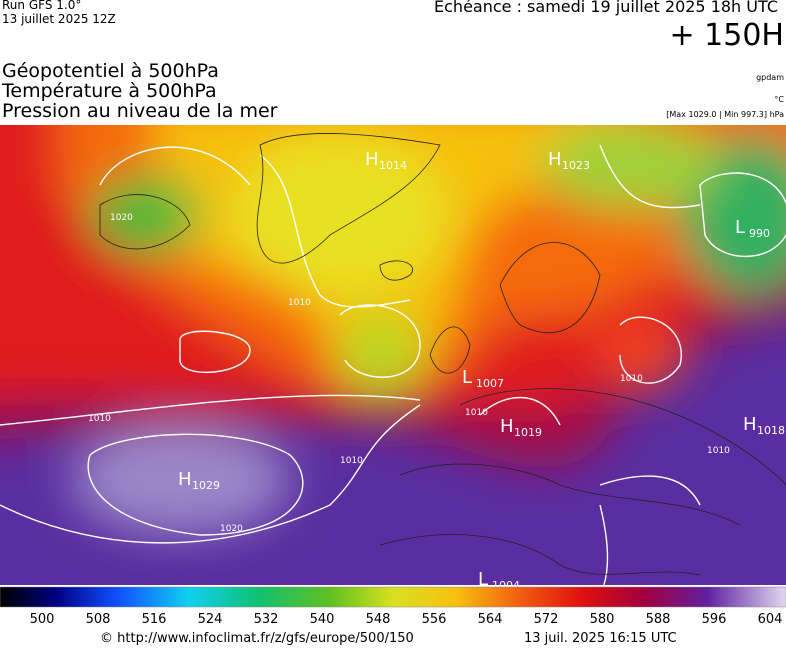  What do you see at coordinates (727, 35) in the screenshot?
I see `lead-time: + 150H` at bounding box center [727, 35].